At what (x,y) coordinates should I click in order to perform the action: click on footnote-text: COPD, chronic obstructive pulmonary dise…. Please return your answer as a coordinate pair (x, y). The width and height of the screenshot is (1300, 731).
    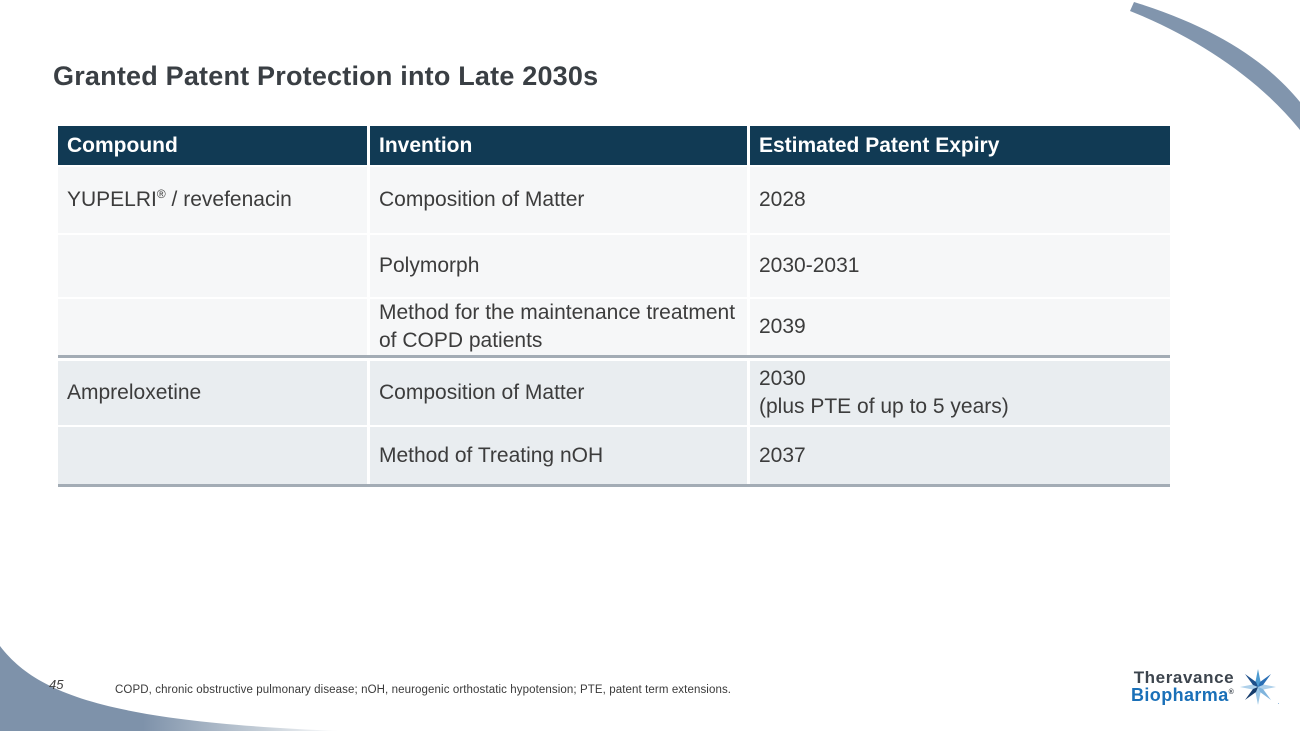
    Looking at the image, I should click on (423, 690).